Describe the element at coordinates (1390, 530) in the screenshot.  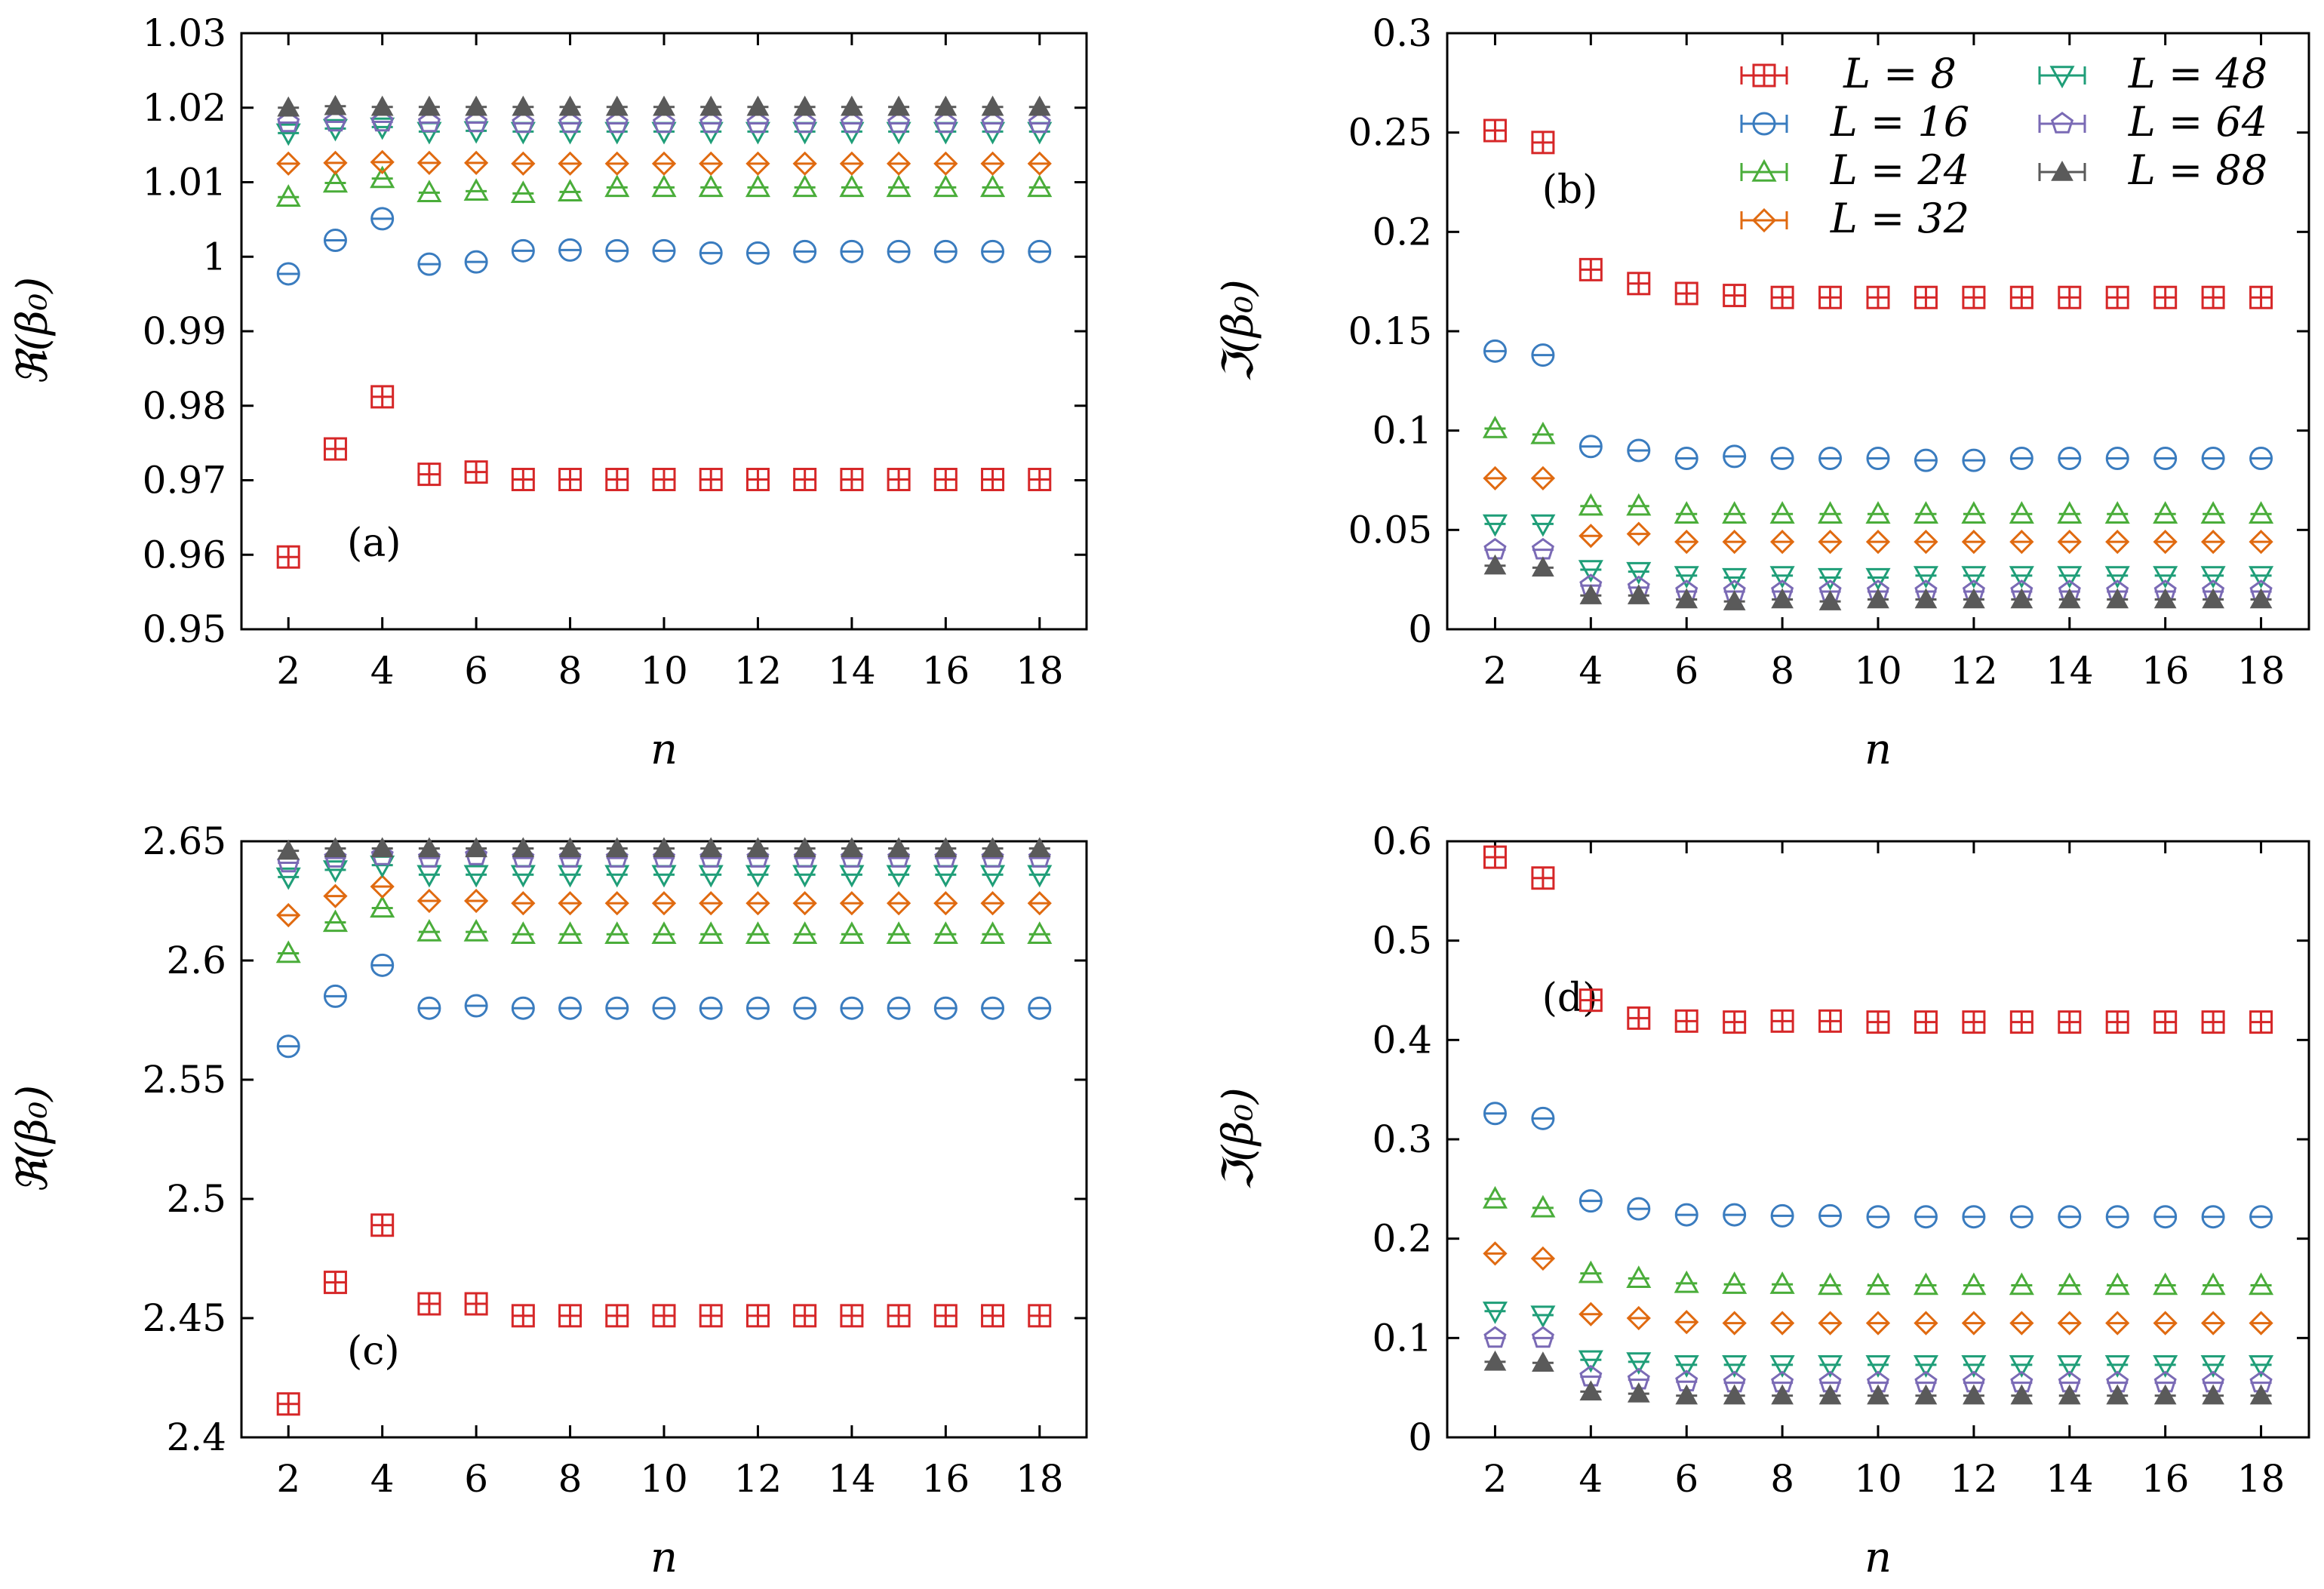
I see `y-tick-label: 0.05` at that location.